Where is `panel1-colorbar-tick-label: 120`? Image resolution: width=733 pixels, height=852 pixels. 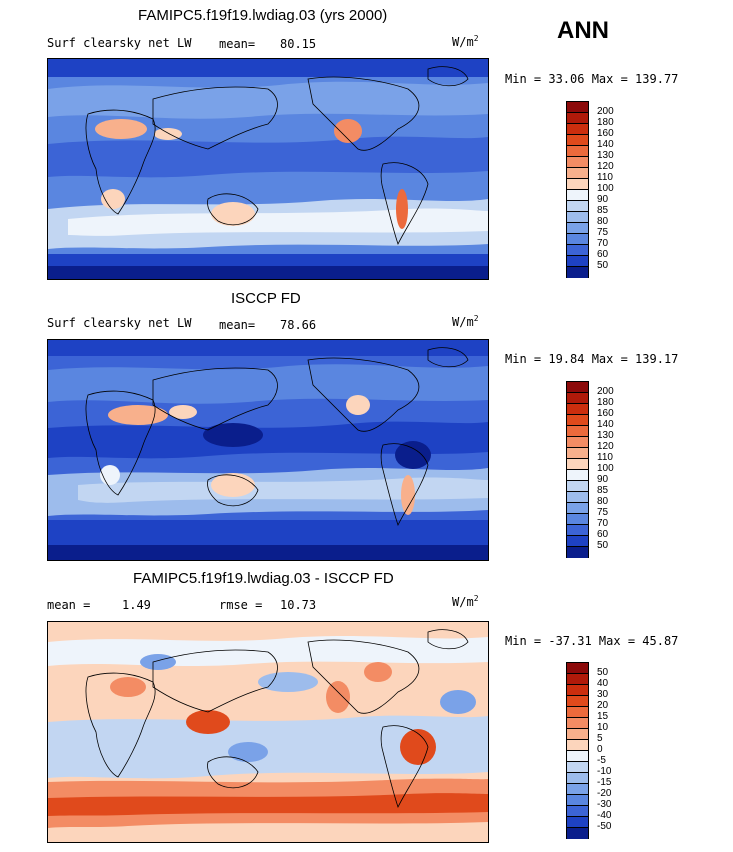 panel1-colorbar-tick-label: 120 is located at coordinates (605, 166).